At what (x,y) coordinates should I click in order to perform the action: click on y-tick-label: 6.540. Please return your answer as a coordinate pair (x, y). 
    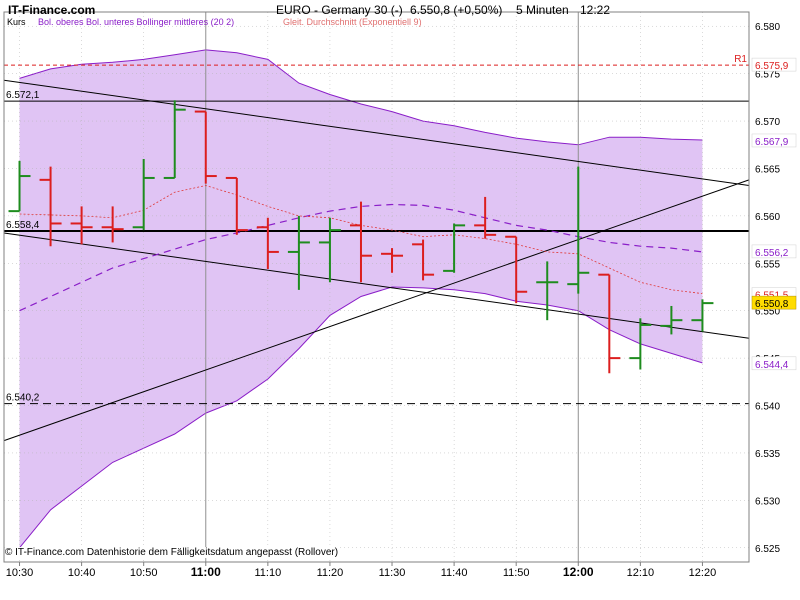
    Looking at the image, I should click on (767, 407).